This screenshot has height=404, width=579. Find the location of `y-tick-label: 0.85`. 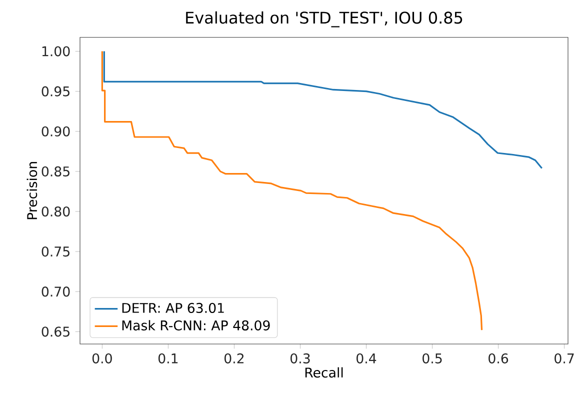

y-tick-label: 0.85 is located at coordinates (56, 171).